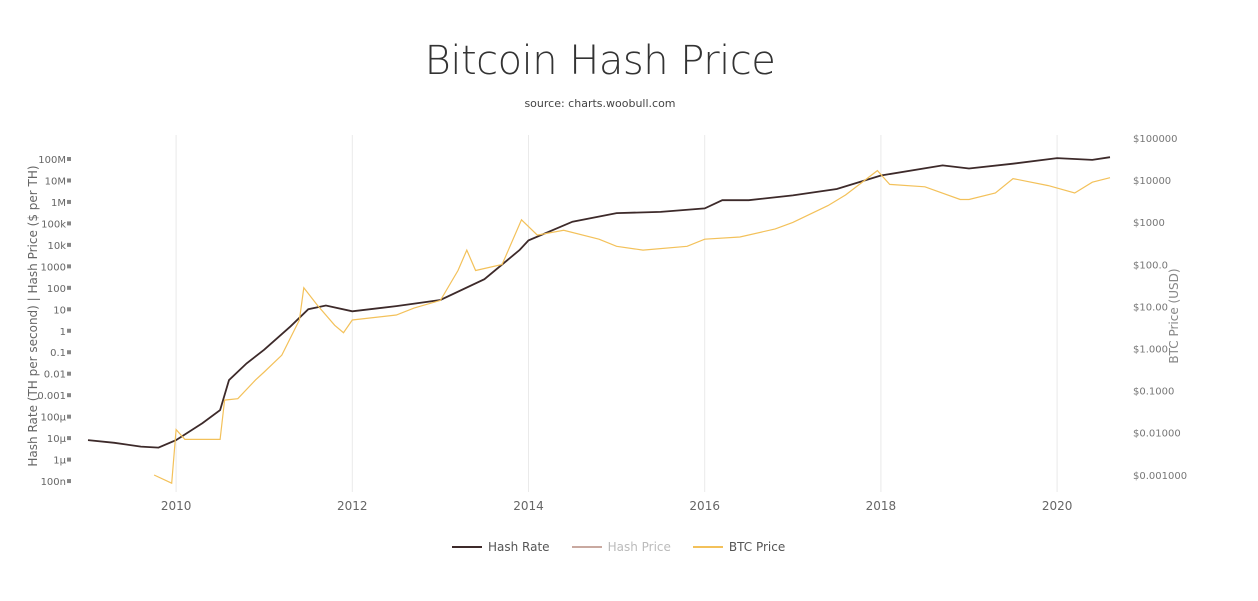 The height and width of the screenshot is (601, 1258). I want to click on y-left-tick-label: 1µ, so click(59, 461).